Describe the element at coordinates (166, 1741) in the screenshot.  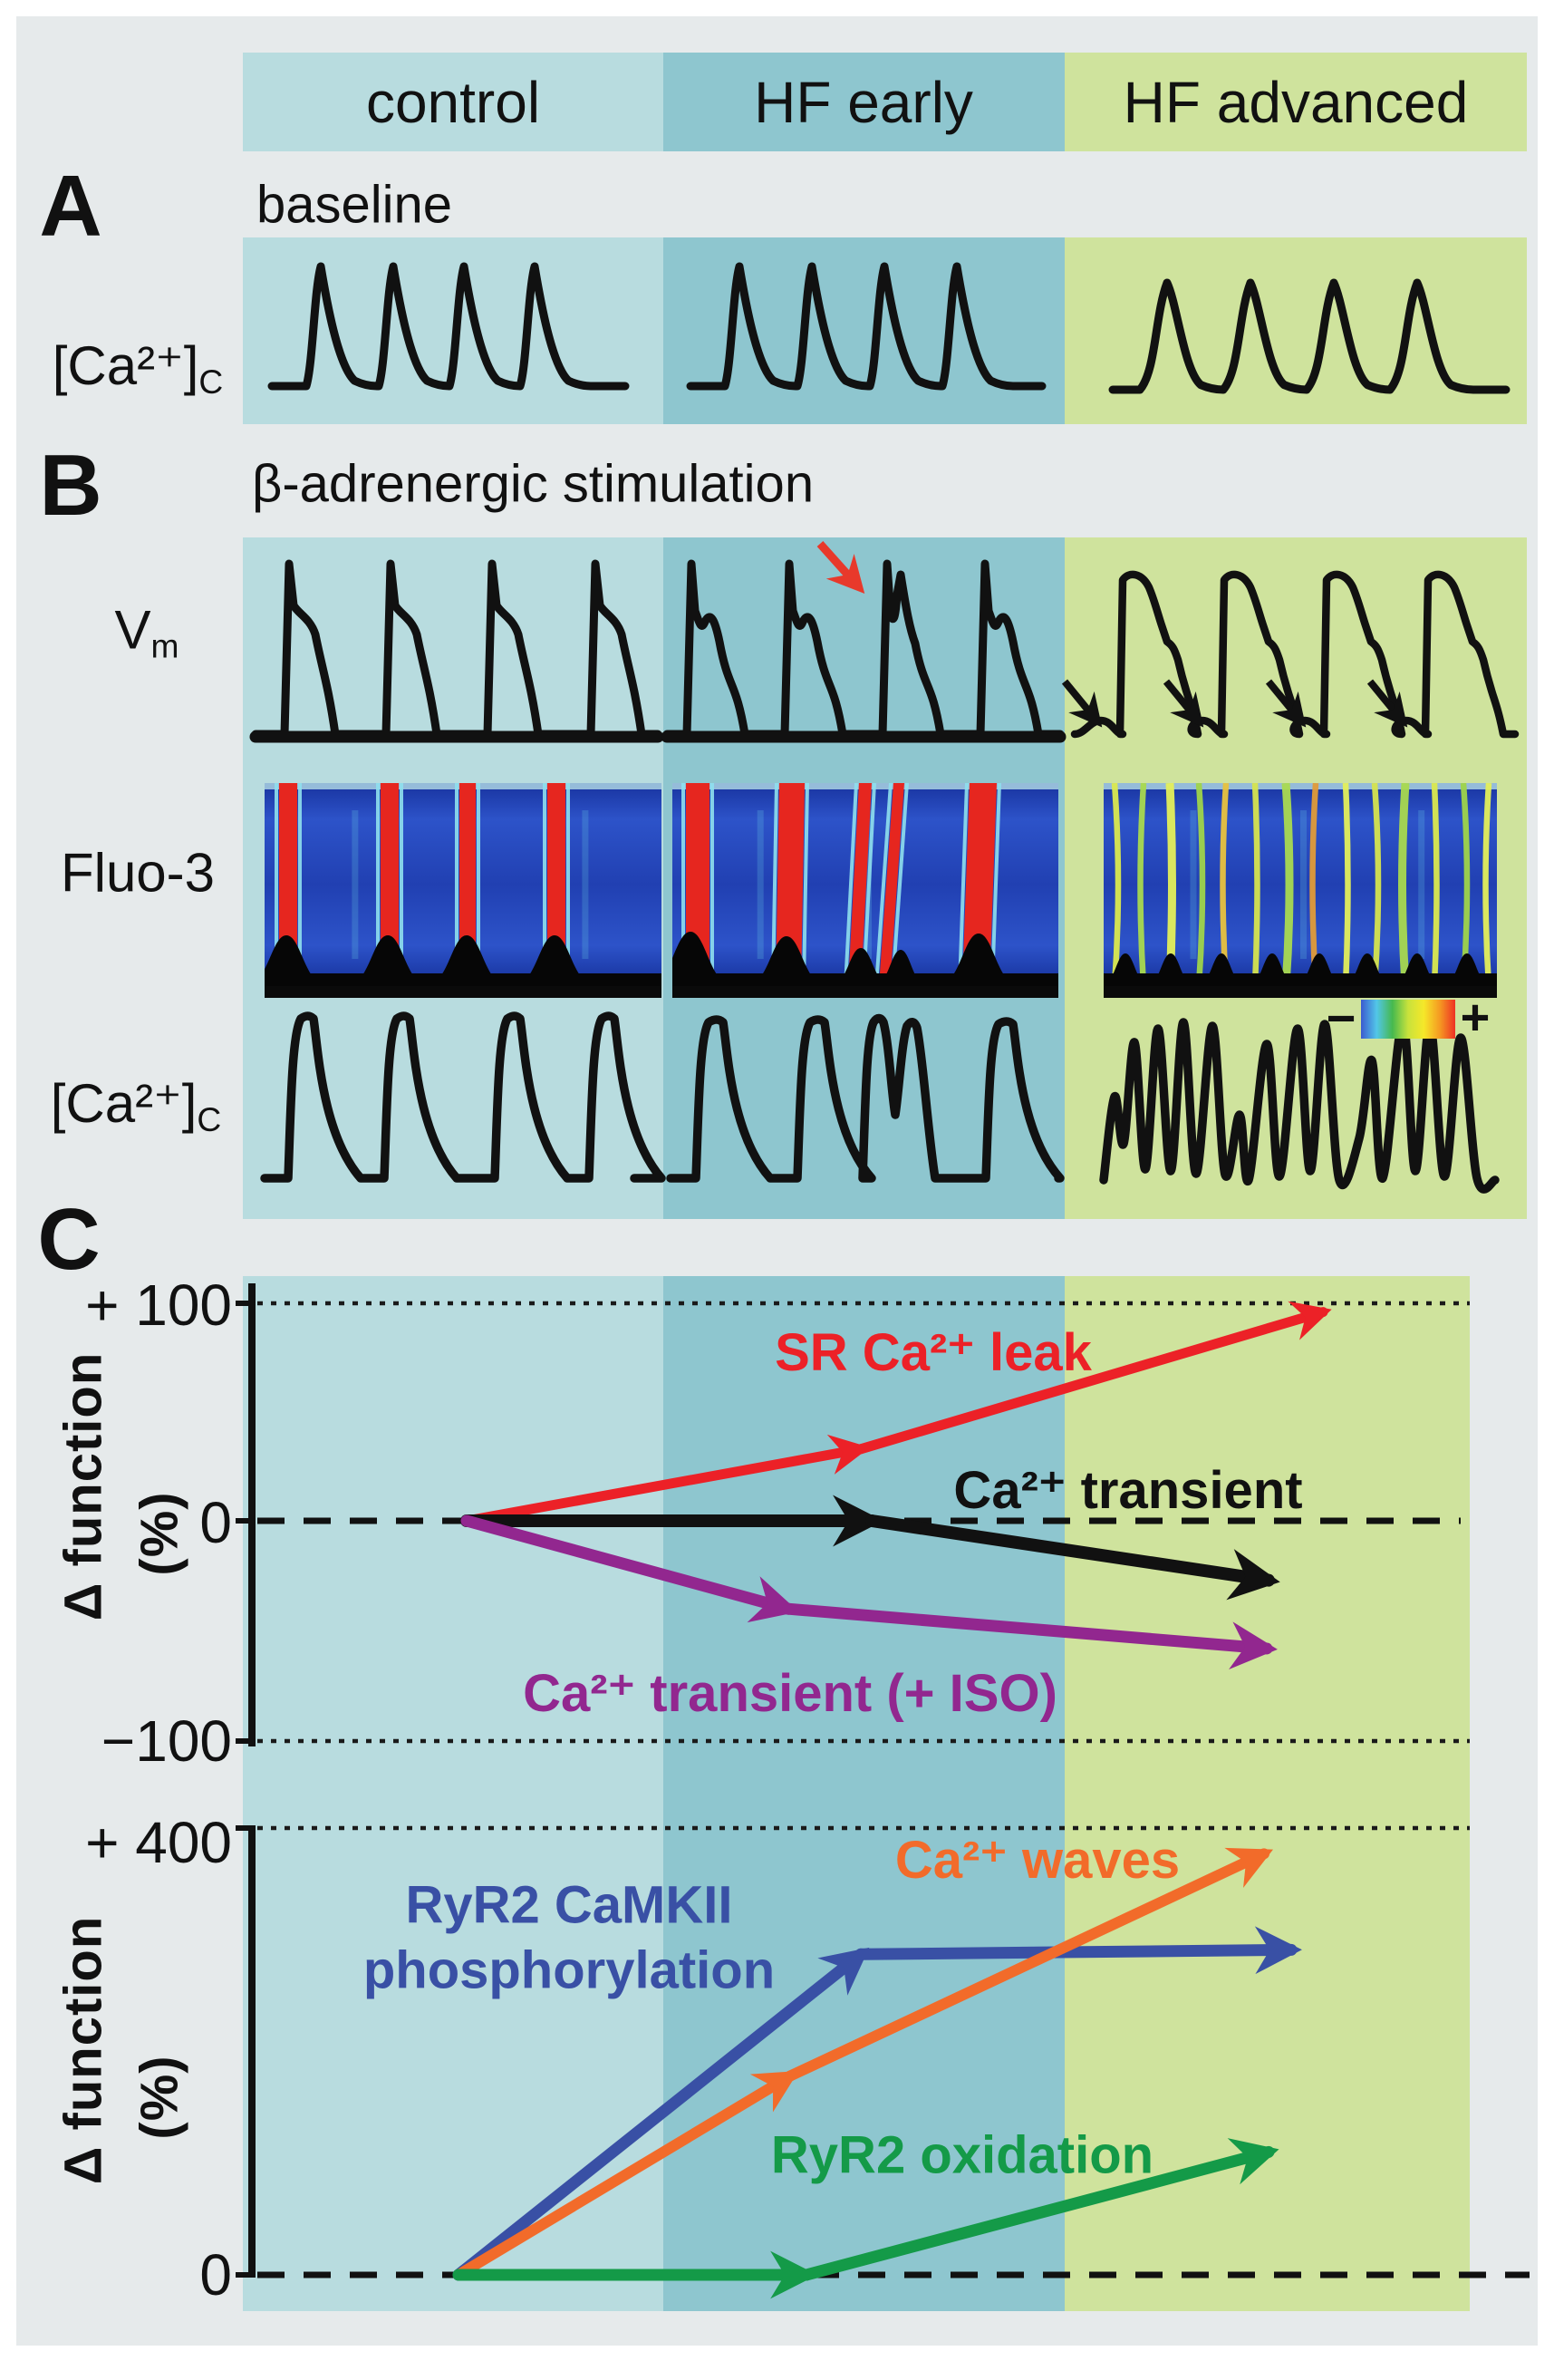
I see `chart1-tick-minus100: −100` at that location.